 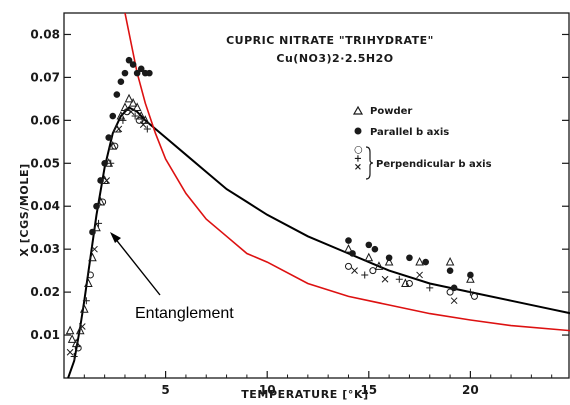 What do you see at coordinates (45, 335) in the screenshot?
I see `y-tick-label-0.01: 0.01` at bounding box center [45, 335].